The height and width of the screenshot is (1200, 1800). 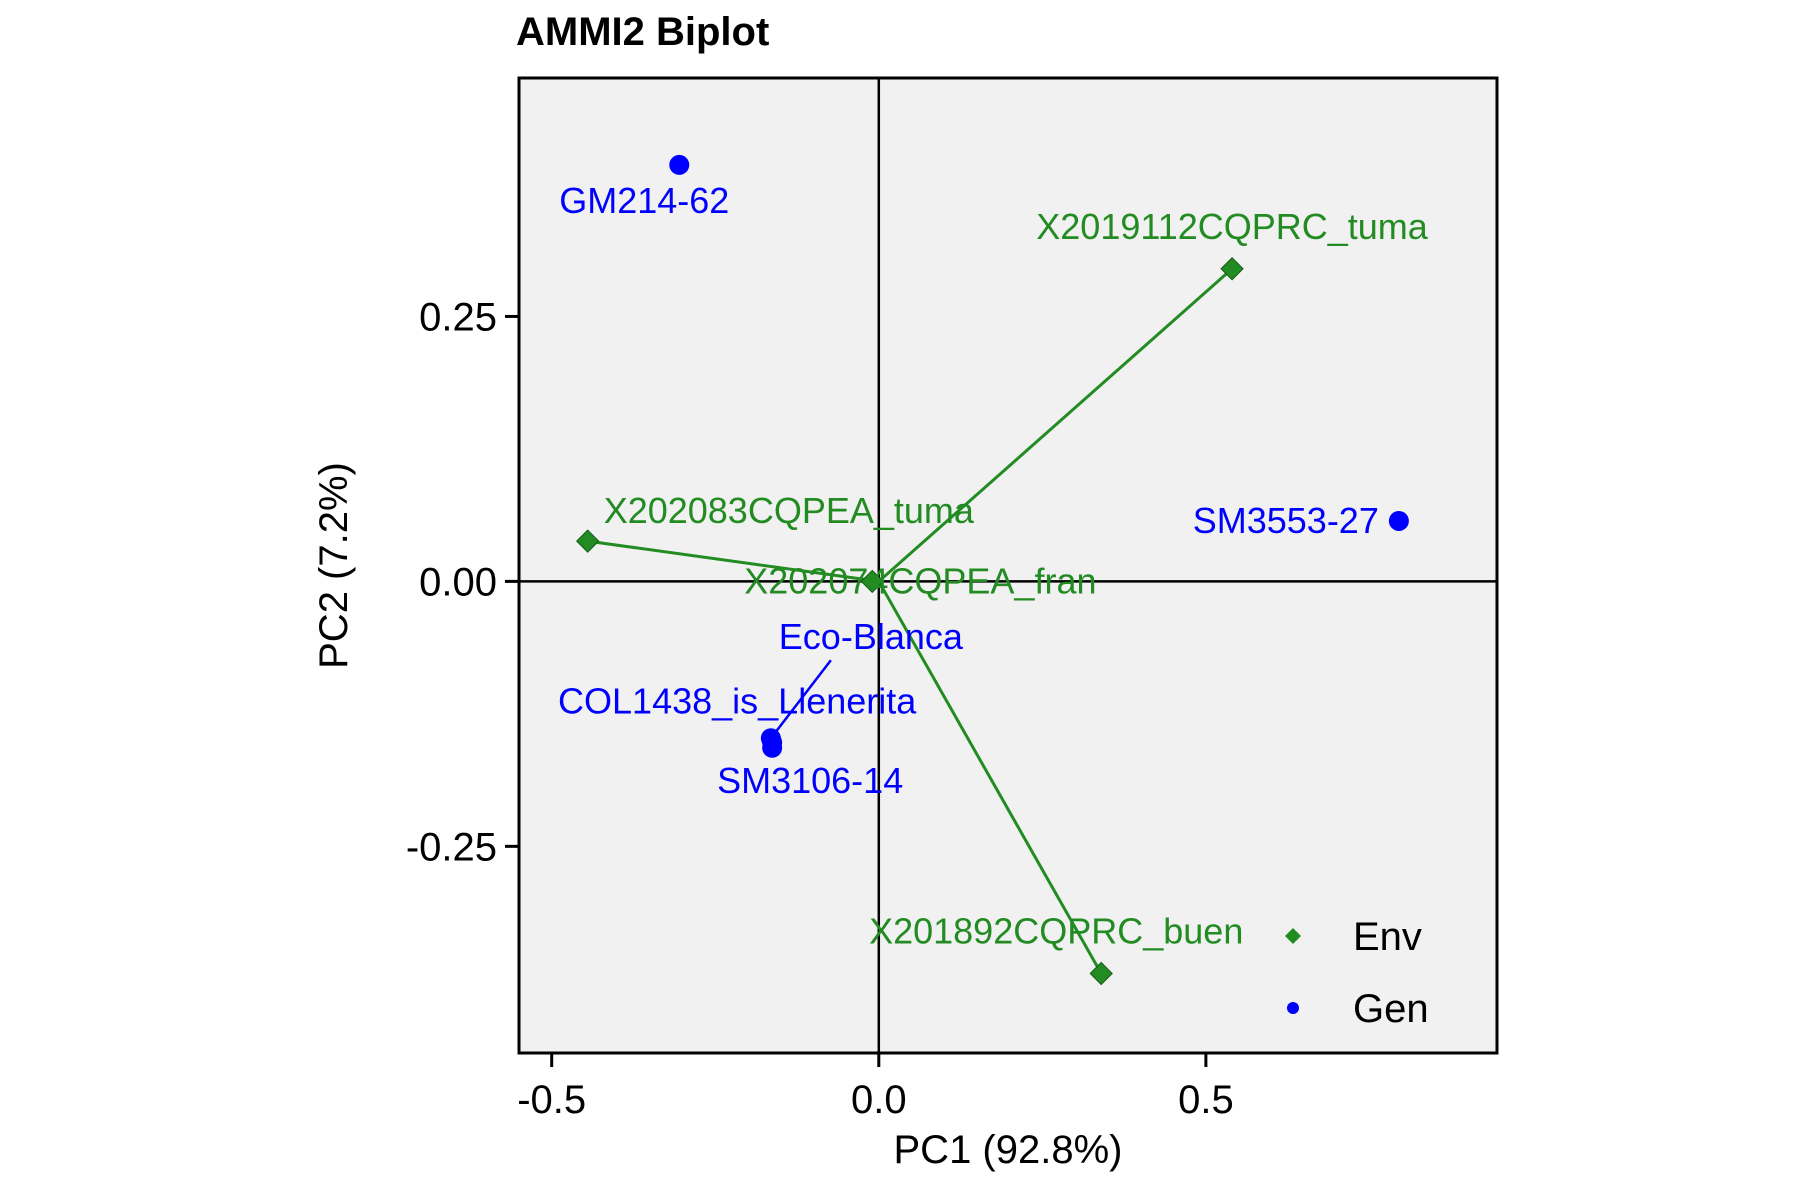 What do you see at coordinates (334, 565) in the screenshot?
I see `y-axis-title: PC2 (7.2%)` at bounding box center [334, 565].